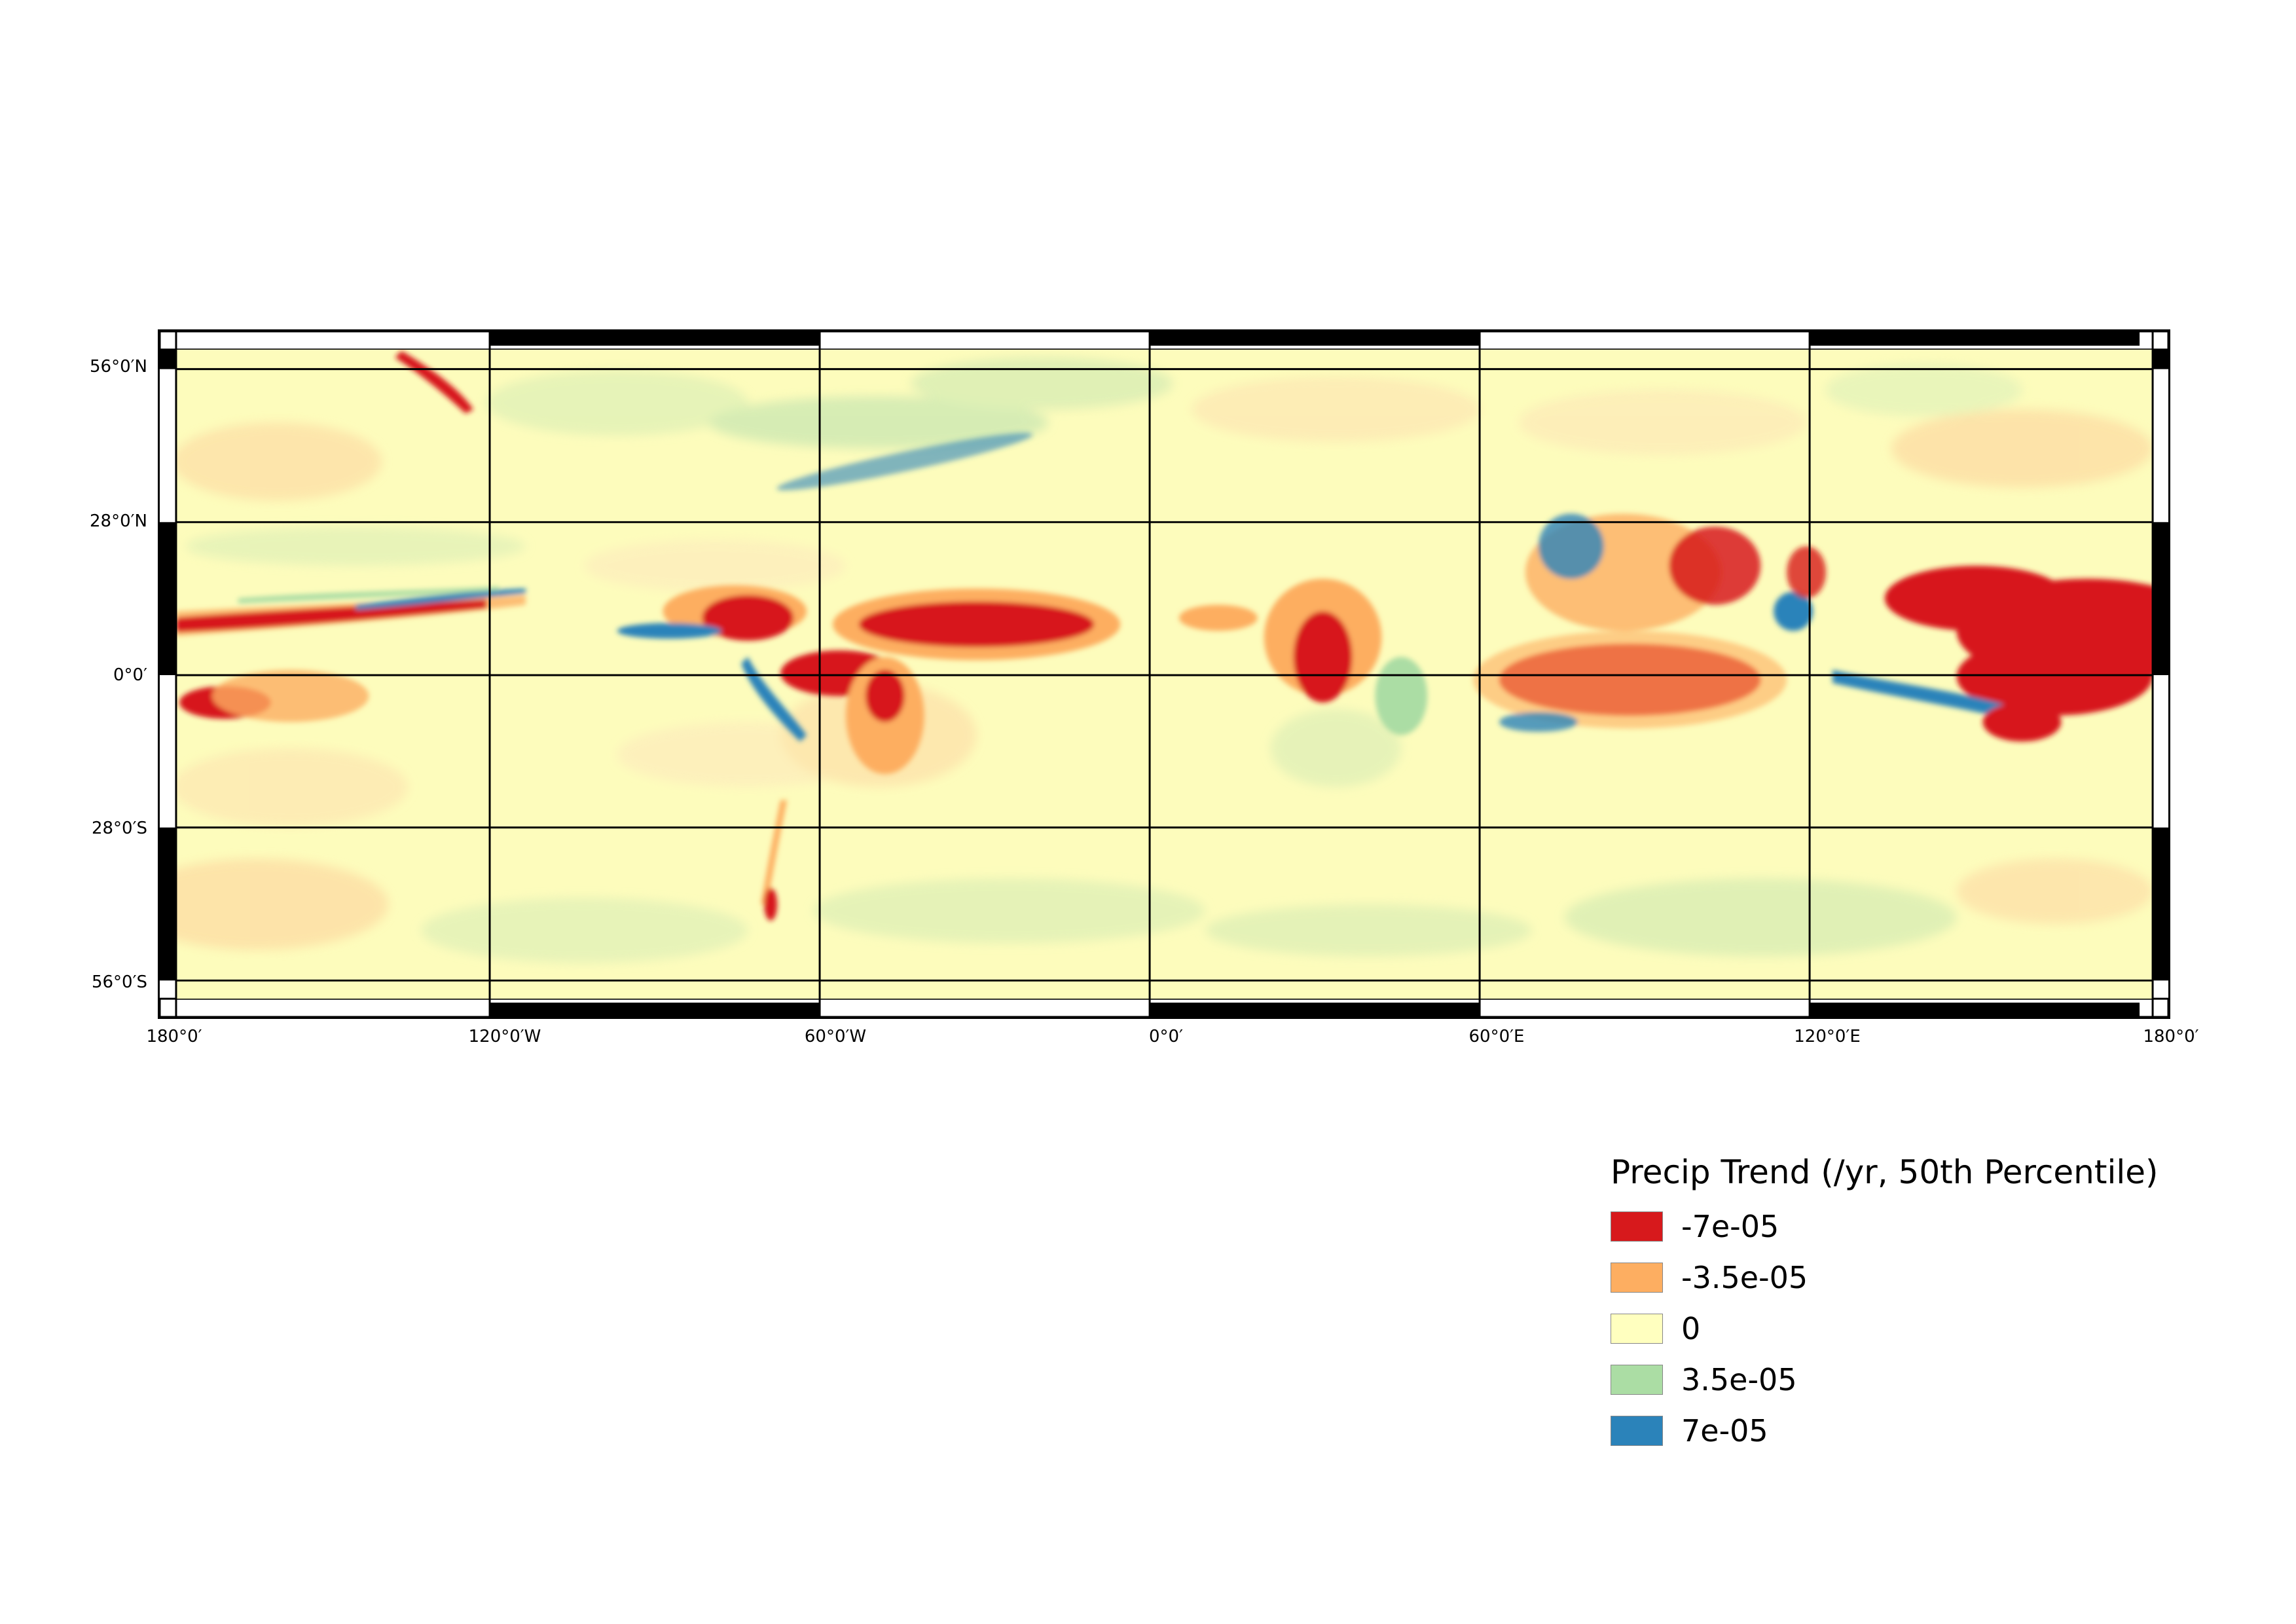 Image resolution: width=2296 pixels, height=1624 pixels. I want to click on legend-item: 7e-05, so click(1905, 1430).